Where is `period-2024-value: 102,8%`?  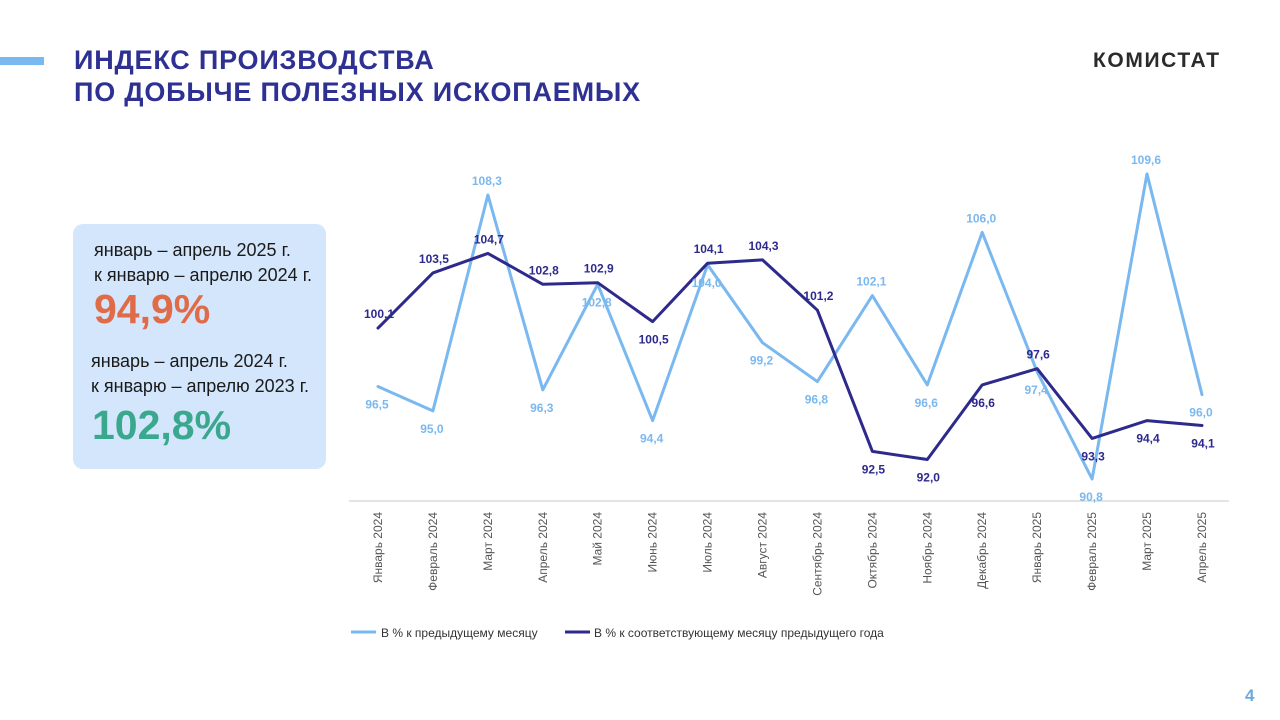
period-2024-value: 102,8% is located at coordinates (162, 425).